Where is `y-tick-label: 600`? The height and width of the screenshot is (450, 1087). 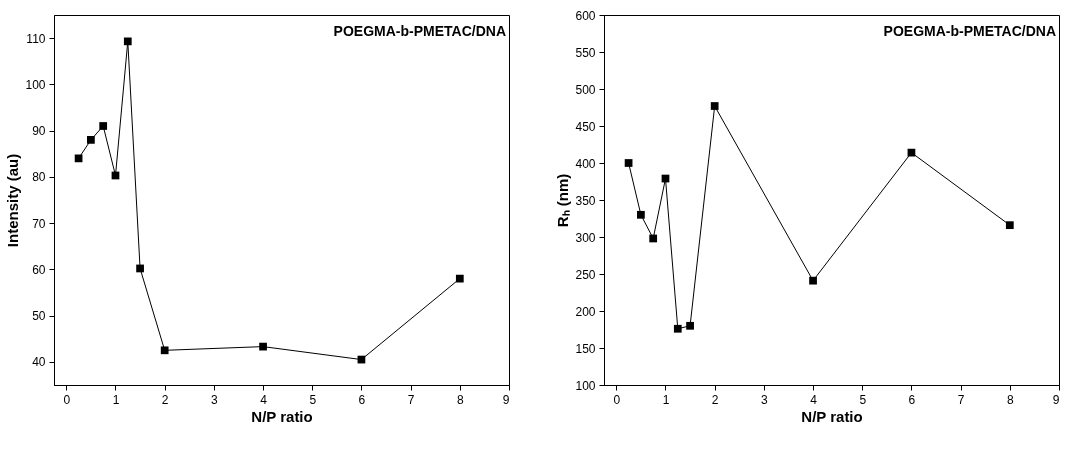 y-tick-label: 600 is located at coordinates (585, 15).